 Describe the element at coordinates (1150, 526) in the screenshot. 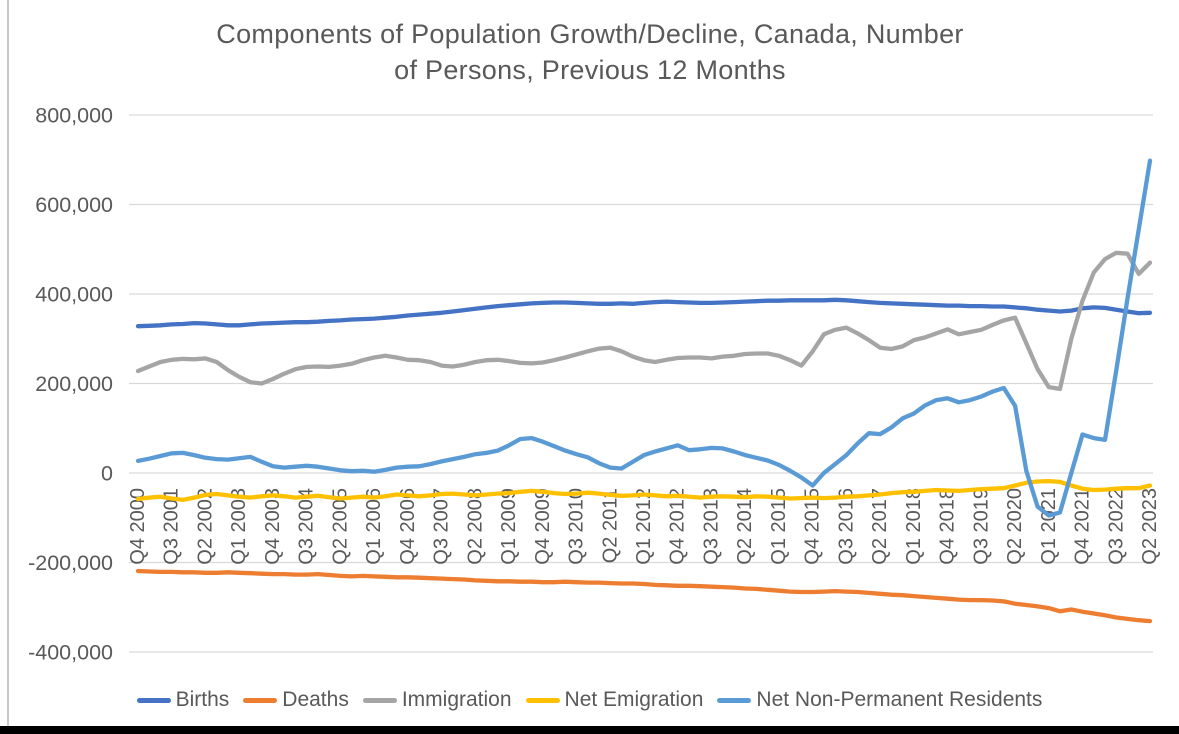

I see `x-axis-tick-label: Q2 2023` at that location.